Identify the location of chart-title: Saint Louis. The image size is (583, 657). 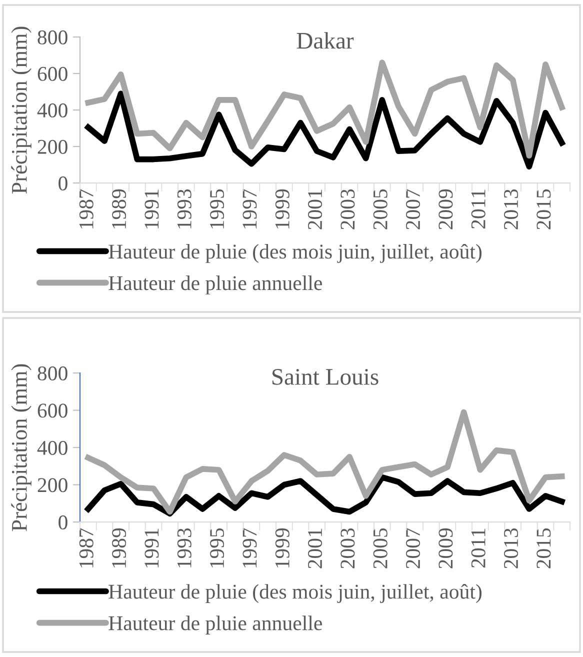
(325, 377).